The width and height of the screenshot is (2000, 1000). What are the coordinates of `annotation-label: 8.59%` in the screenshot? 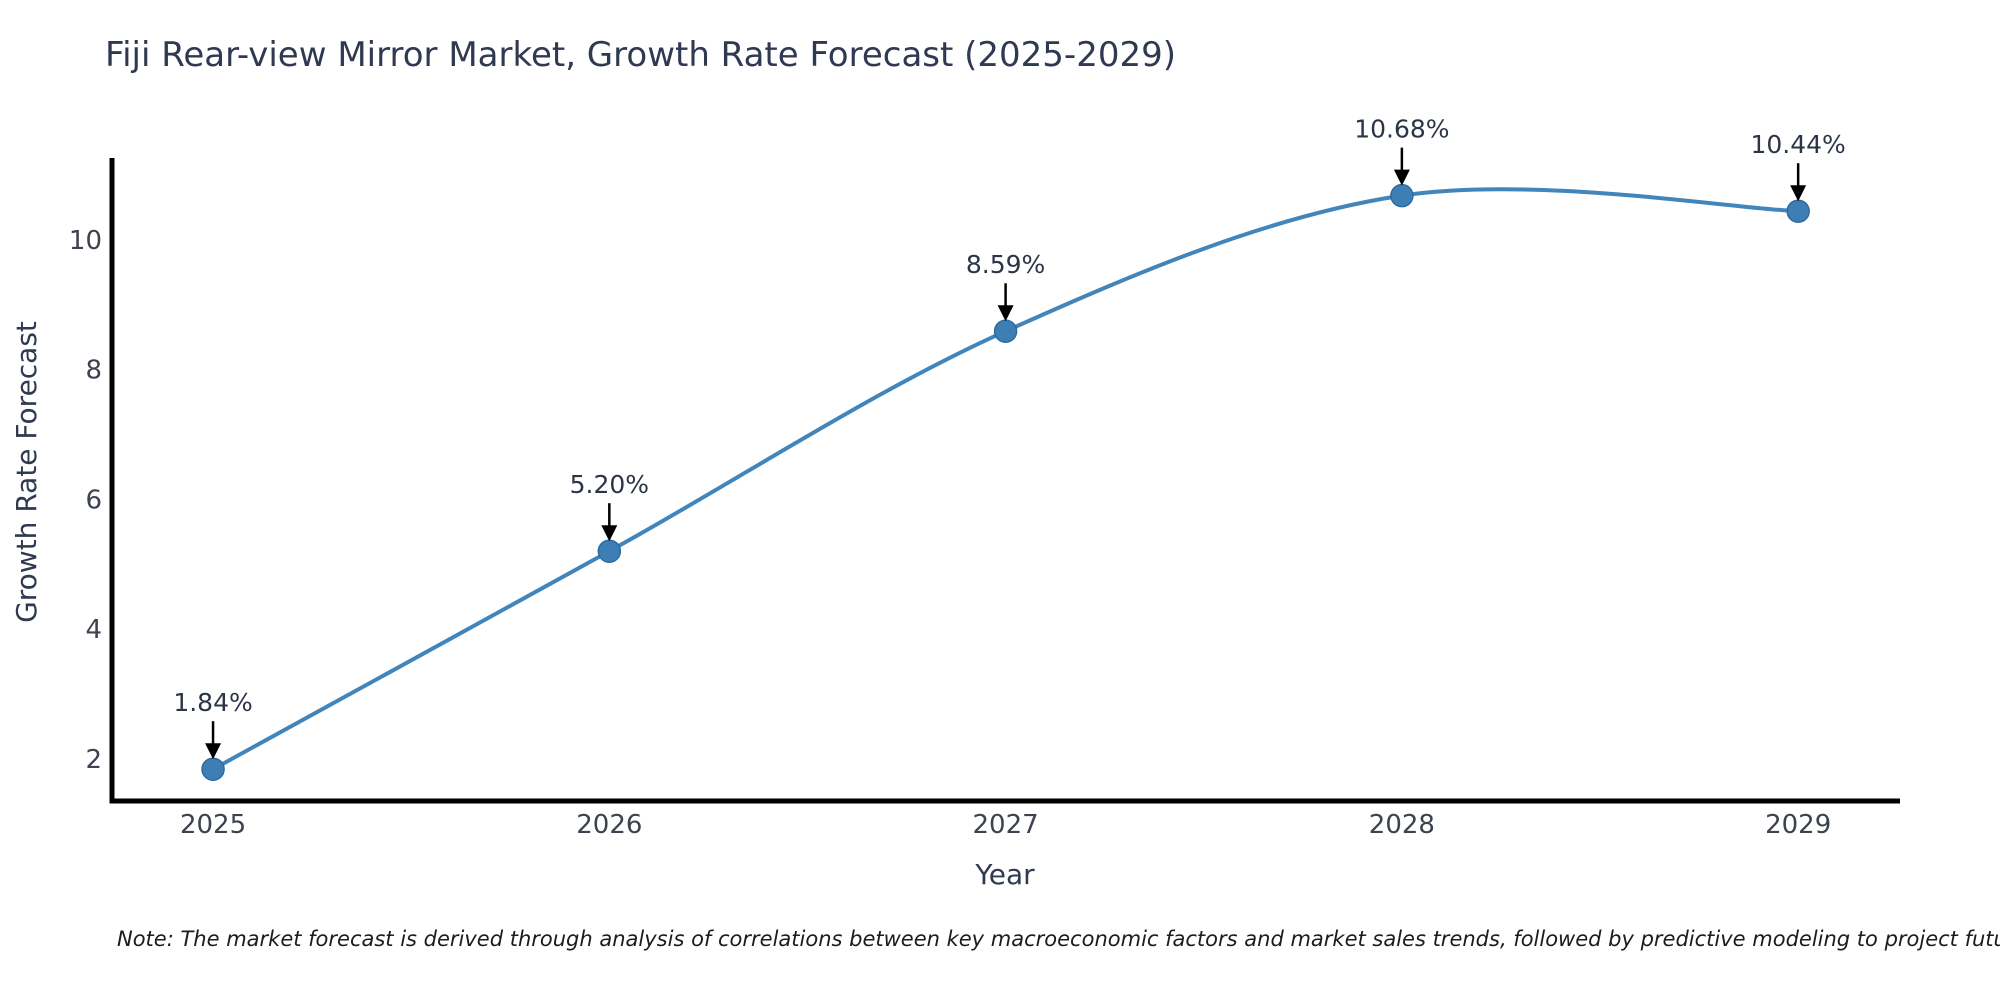 It's located at (1005, 264).